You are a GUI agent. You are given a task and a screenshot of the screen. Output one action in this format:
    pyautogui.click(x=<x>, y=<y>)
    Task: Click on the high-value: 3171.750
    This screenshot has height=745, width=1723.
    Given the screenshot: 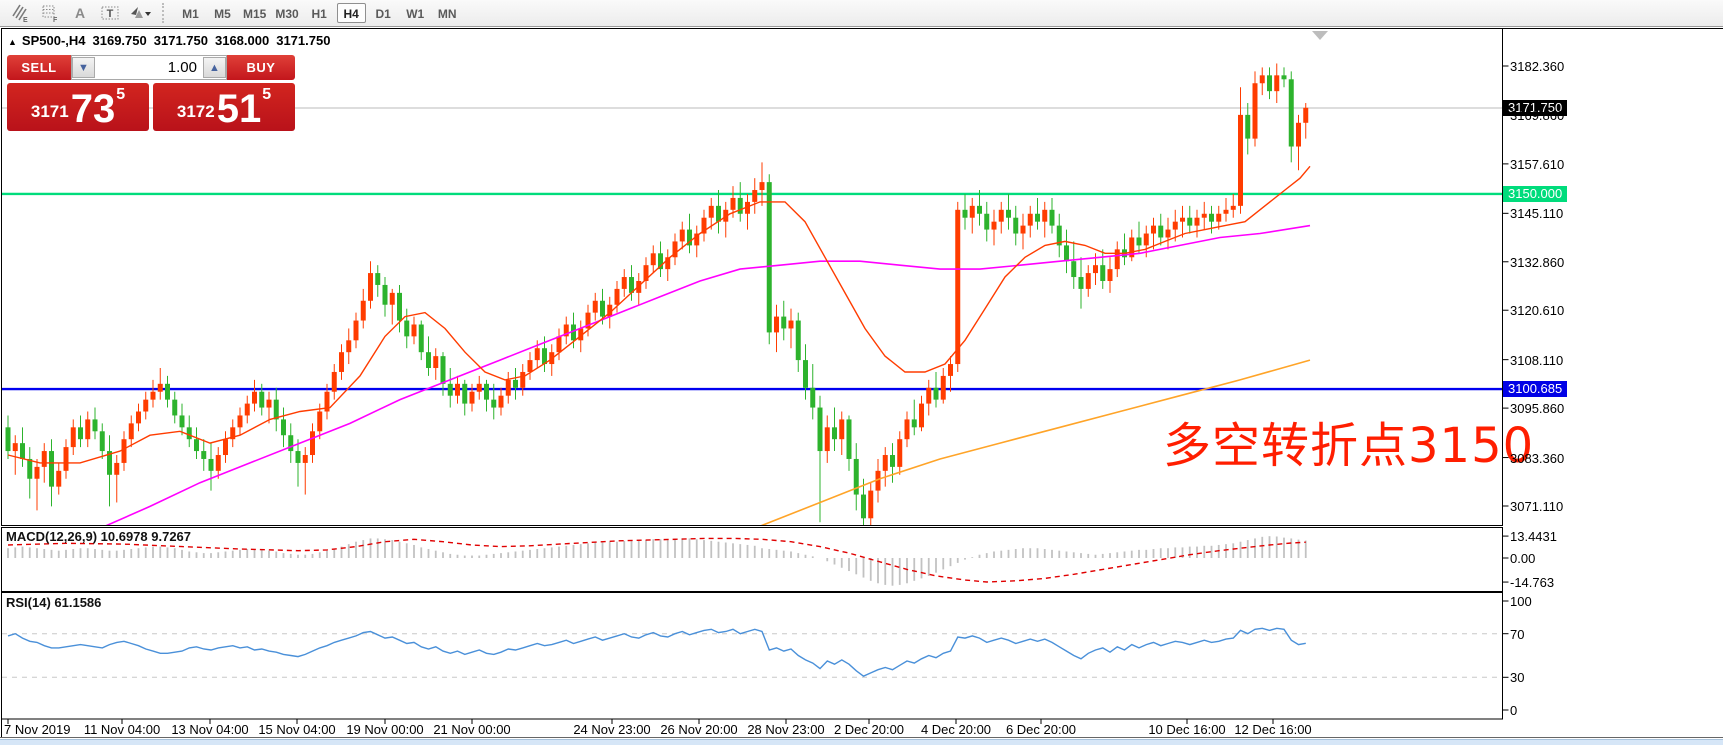 What is the action you would take?
    pyautogui.click(x=180, y=40)
    